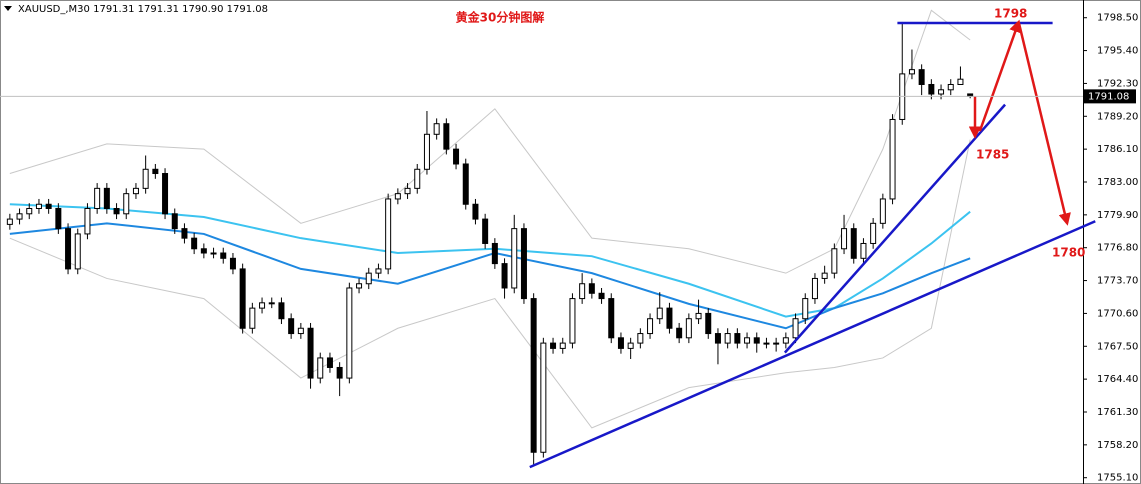  Describe the element at coordinates (1117, 248) in the screenshot. I see `y-tick-label: 1776.80` at that location.